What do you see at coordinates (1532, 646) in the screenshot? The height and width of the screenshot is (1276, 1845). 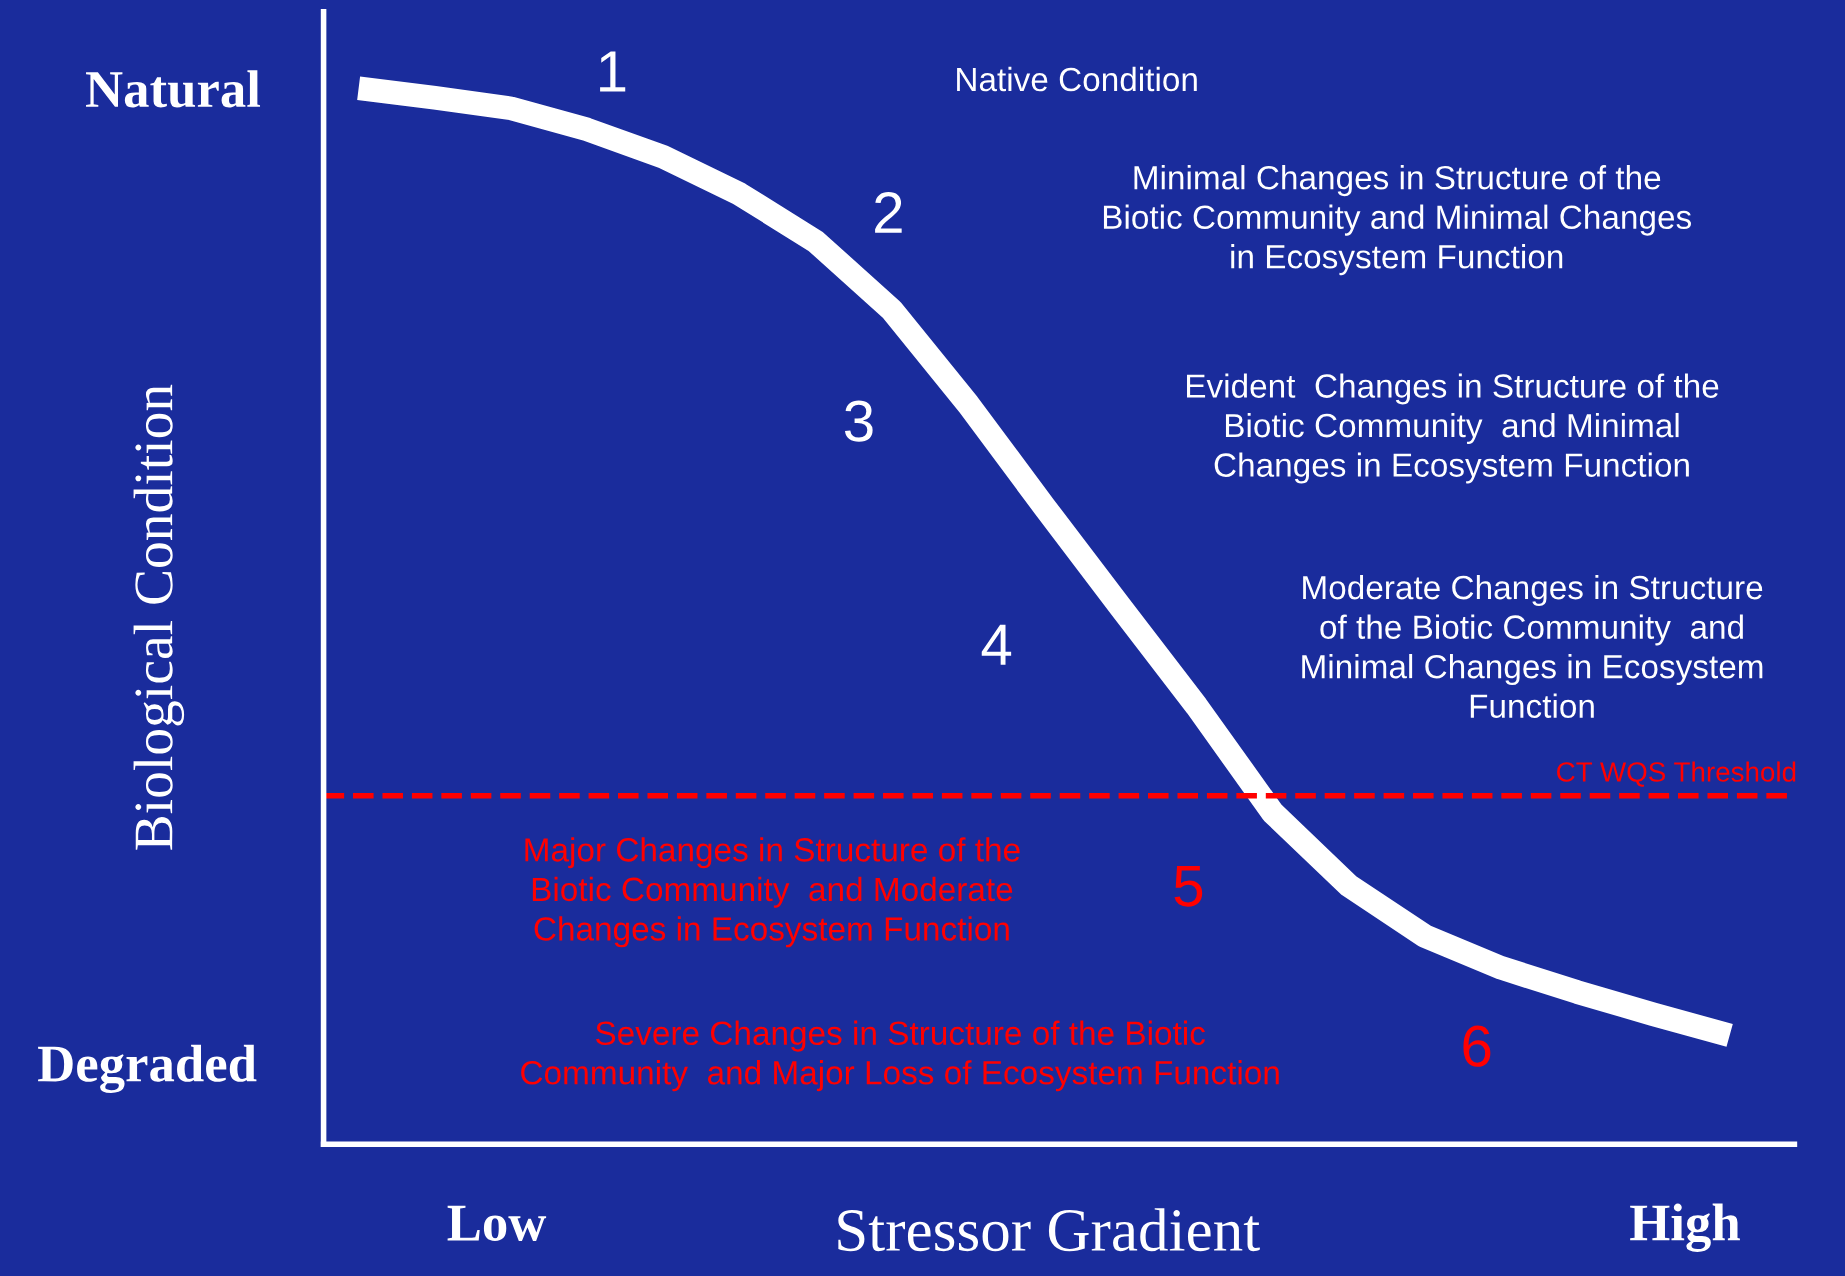 I see `annotation: Moderate Changes in Structure of the Biotic Community and Minimal Changes in Ecosystem Function` at bounding box center [1532, 646].